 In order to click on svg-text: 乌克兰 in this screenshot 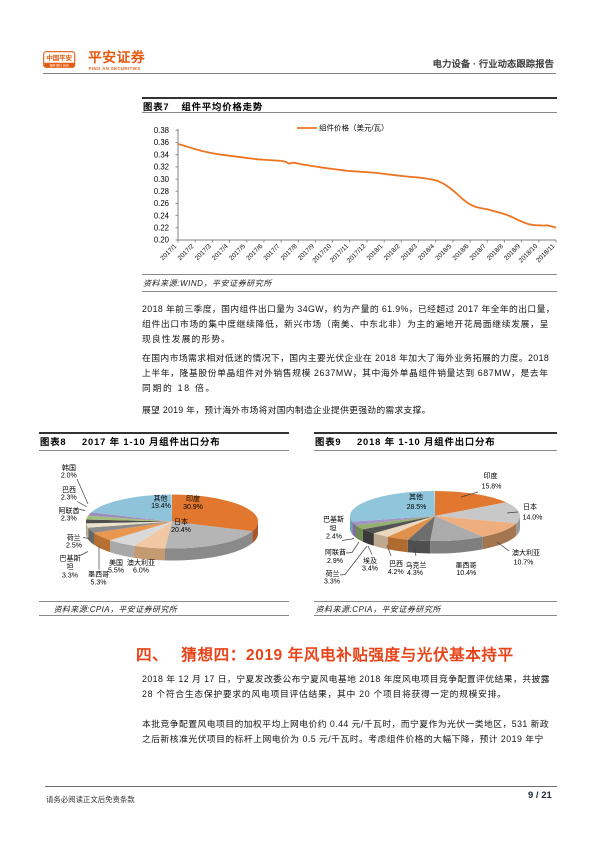, I will do `click(416, 565)`.